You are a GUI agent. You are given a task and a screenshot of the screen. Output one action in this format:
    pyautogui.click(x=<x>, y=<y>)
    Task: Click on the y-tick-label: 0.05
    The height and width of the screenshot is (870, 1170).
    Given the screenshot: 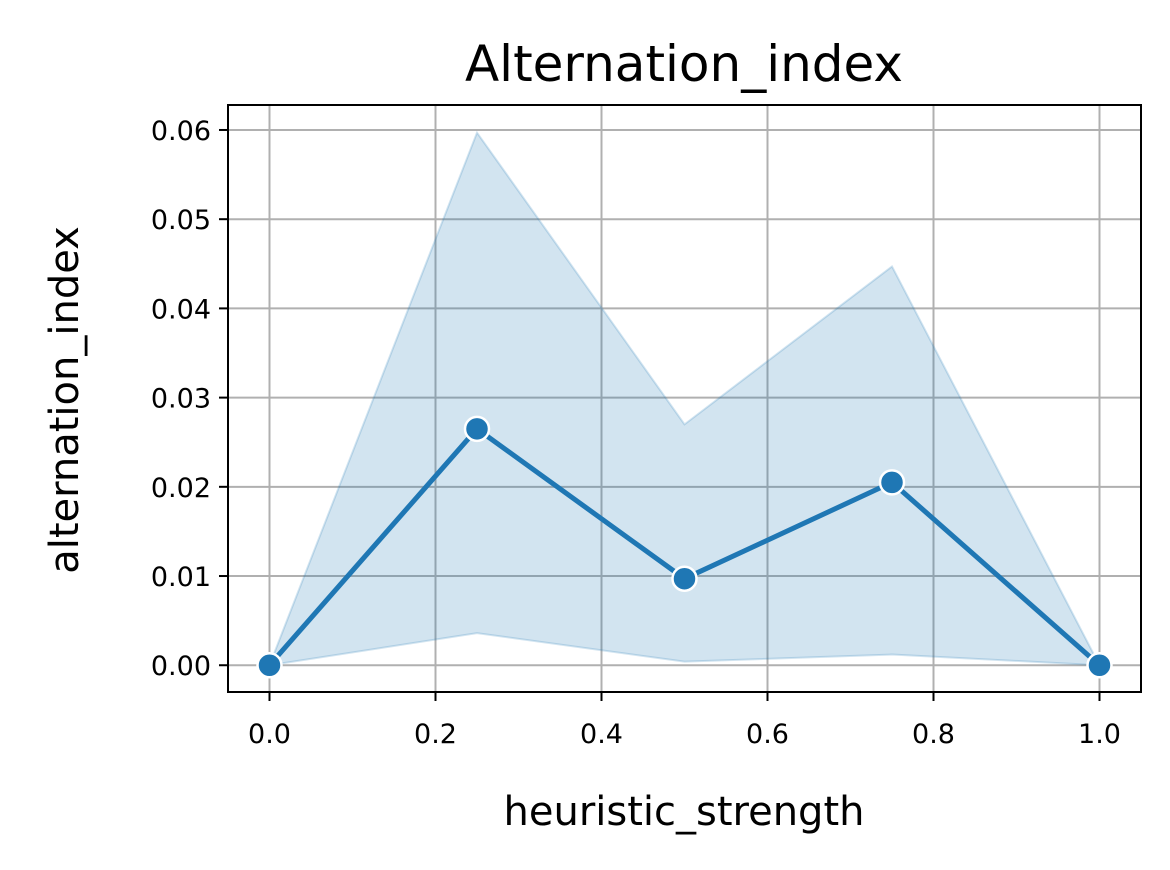 What is the action you would take?
    pyautogui.click(x=181, y=220)
    